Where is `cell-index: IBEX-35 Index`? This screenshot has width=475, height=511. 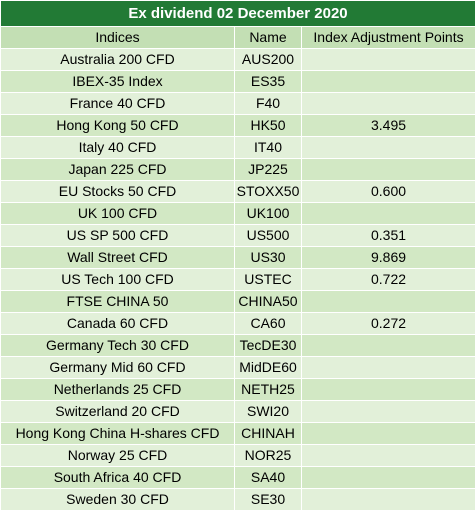
cell-index: IBEX-35 Index is located at coordinates (118, 82).